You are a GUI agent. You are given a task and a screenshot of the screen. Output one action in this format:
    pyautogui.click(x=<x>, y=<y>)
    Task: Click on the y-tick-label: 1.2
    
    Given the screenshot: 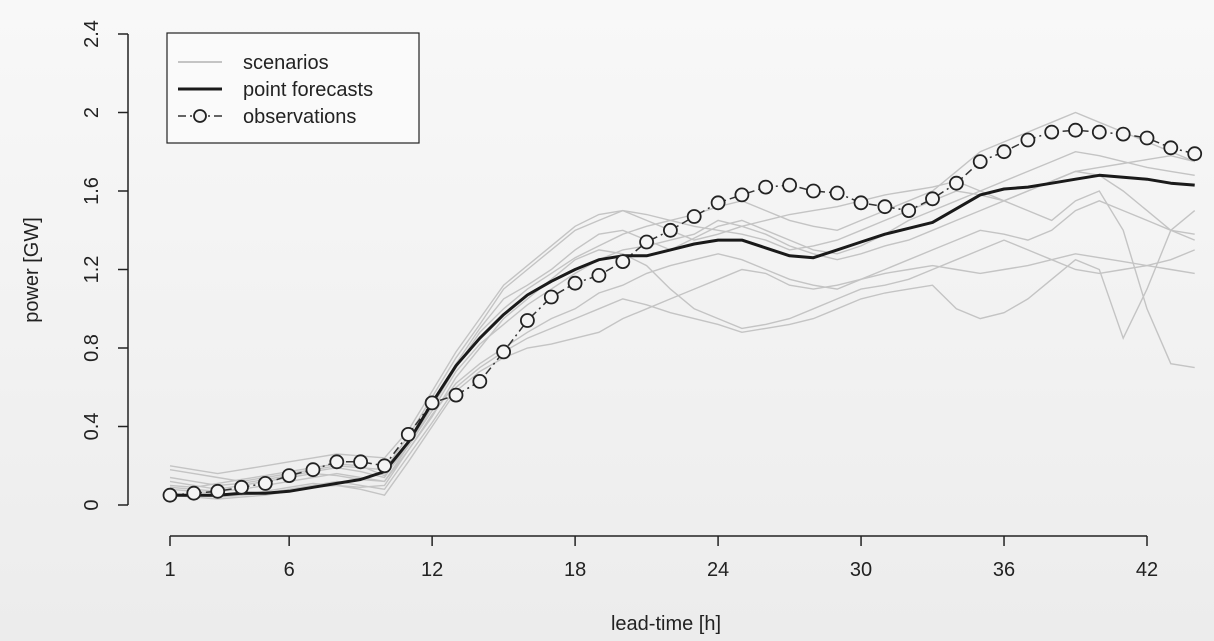 What is the action you would take?
    pyautogui.click(x=92, y=270)
    